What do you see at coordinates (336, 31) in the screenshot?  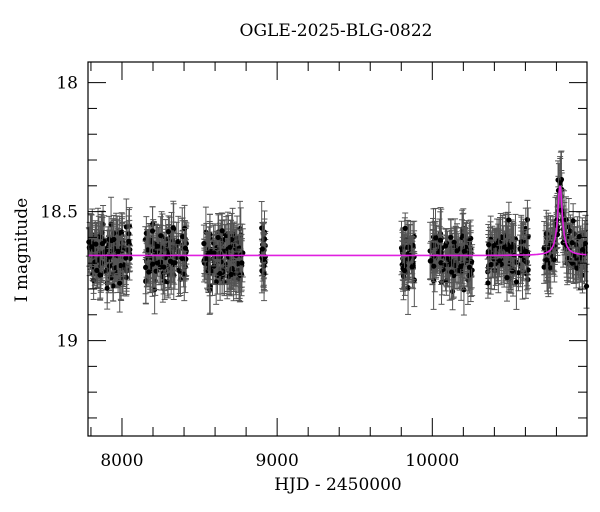 I see `chart-title: OGLE-2025-BLG-0822` at bounding box center [336, 31].